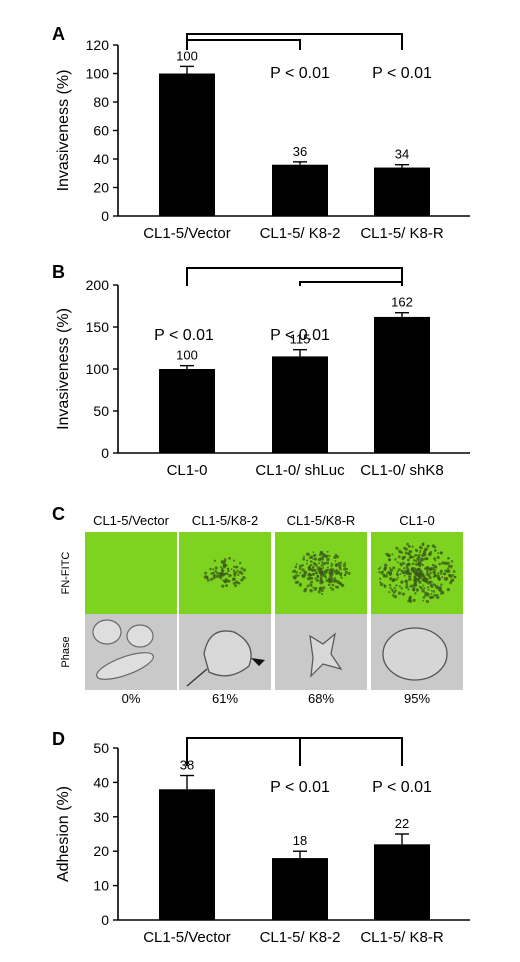 This screenshot has width=520, height=962. What do you see at coordinates (58, 272) in the screenshot?
I see `panel-label-b: B` at bounding box center [58, 272].